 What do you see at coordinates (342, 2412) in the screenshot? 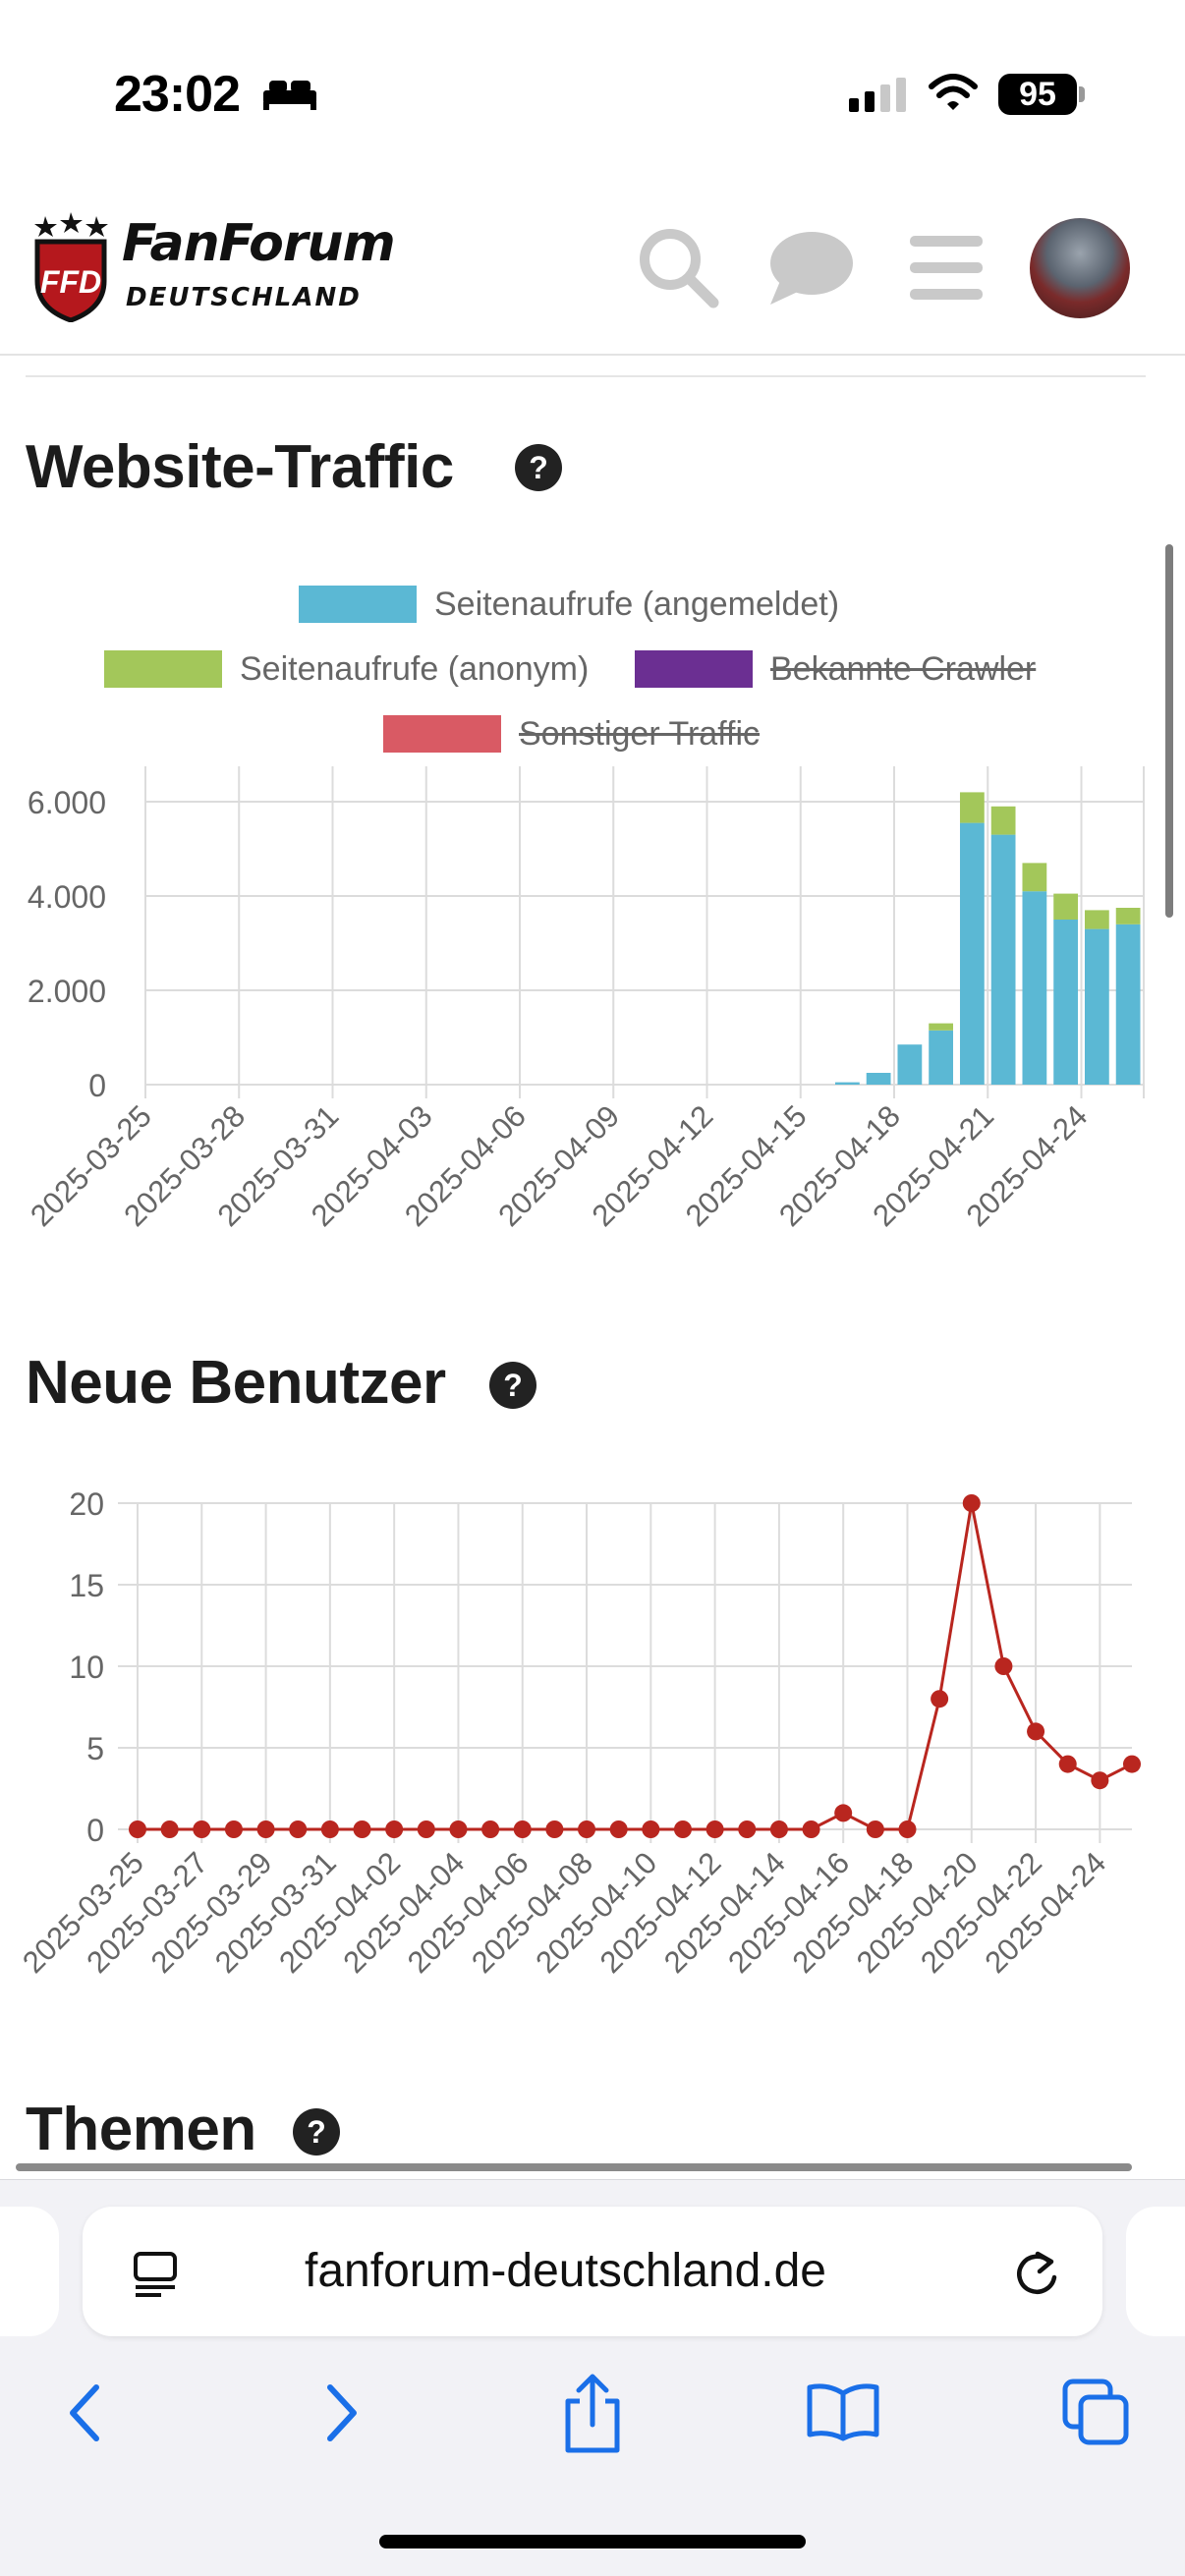
I see `forward-icon` at bounding box center [342, 2412].